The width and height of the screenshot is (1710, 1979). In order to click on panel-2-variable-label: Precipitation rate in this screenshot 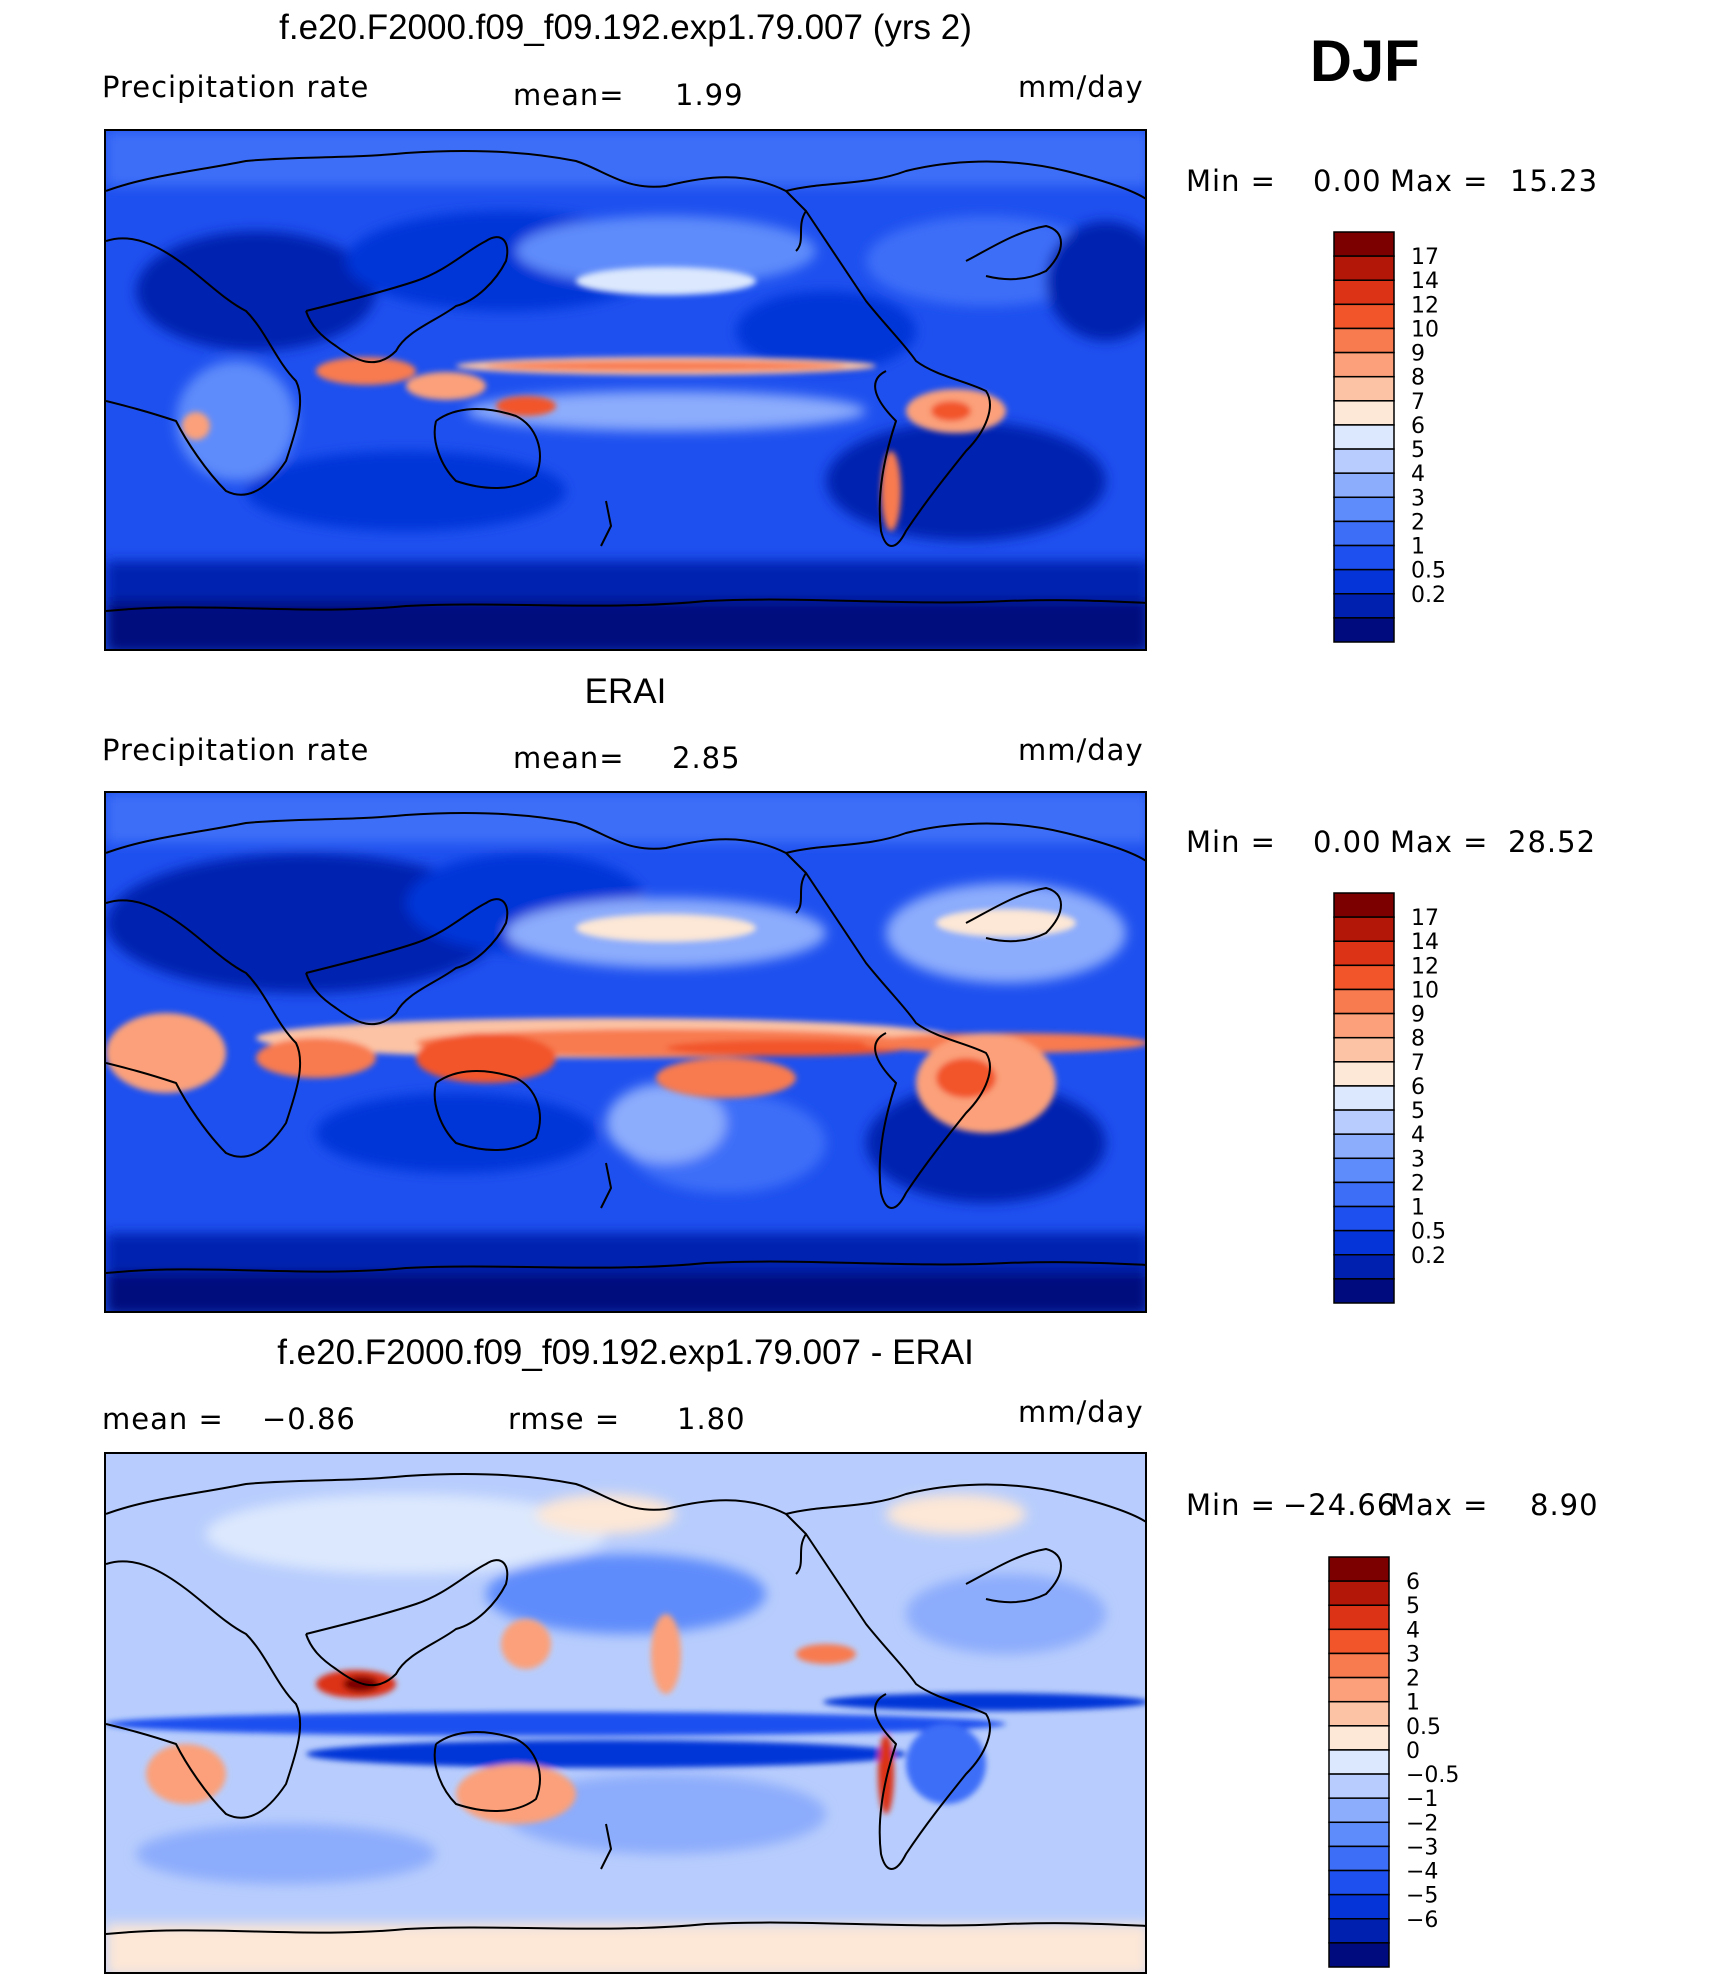, I will do `click(236, 750)`.